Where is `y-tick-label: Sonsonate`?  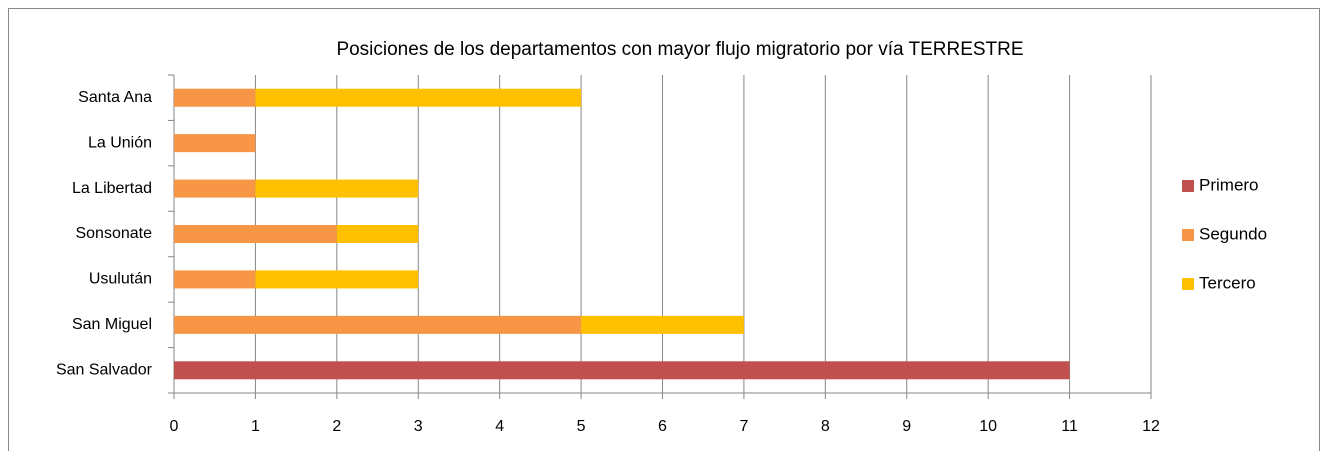
y-tick-label: Sonsonate is located at coordinates (113, 233).